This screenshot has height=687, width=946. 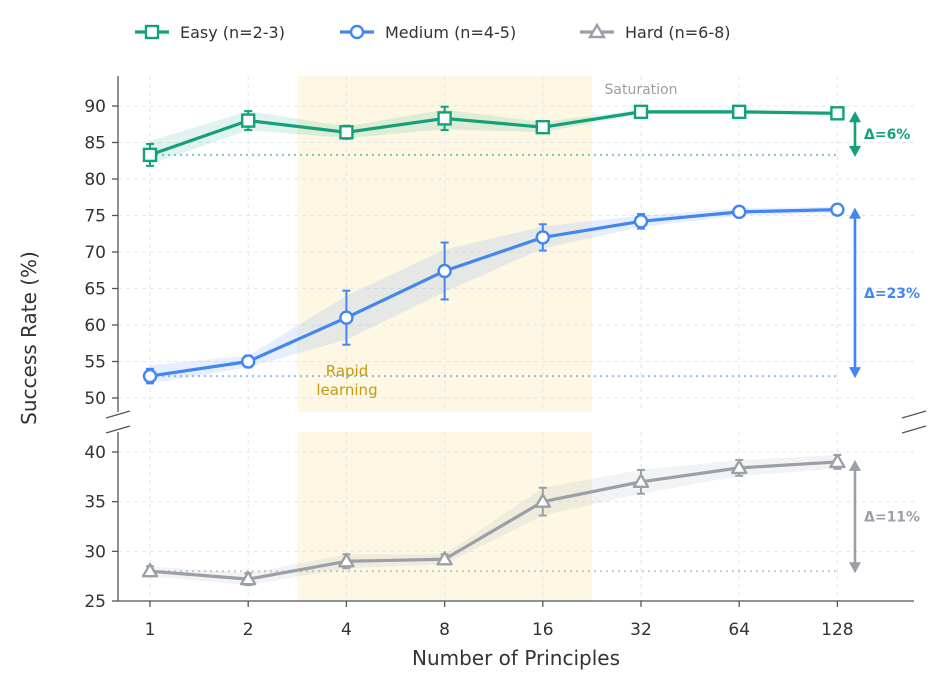 What do you see at coordinates (887, 135) in the screenshot?
I see `delta-label: Δ=6%` at bounding box center [887, 135].